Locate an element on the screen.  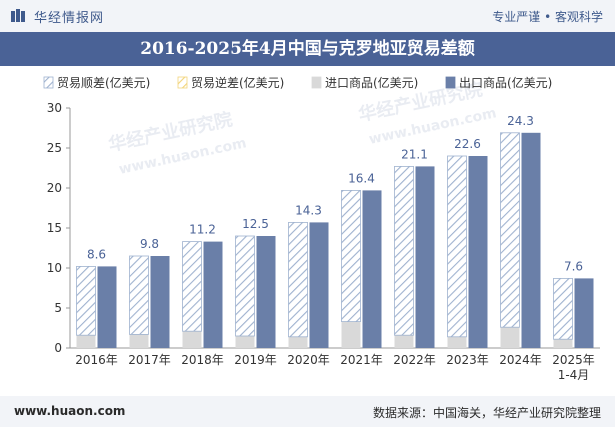
x-tick-label: 2017年 is located at coordinates (149, 360).